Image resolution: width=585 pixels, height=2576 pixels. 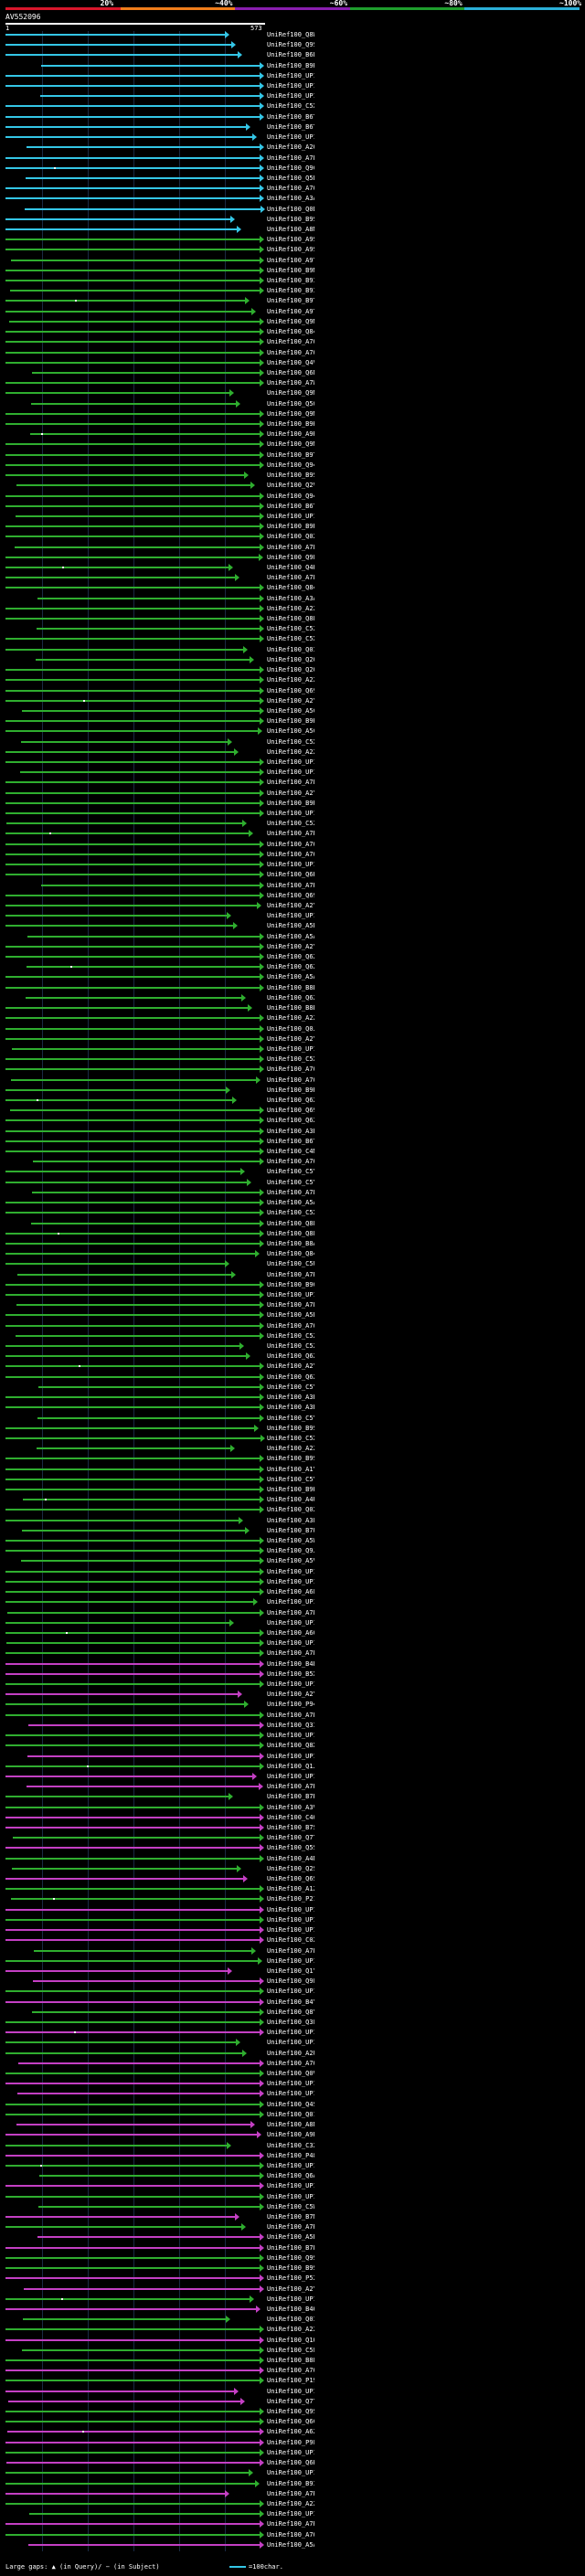 I want to click on hit-label: UniRef100_A5C7S6, so click(x=290, y=710).